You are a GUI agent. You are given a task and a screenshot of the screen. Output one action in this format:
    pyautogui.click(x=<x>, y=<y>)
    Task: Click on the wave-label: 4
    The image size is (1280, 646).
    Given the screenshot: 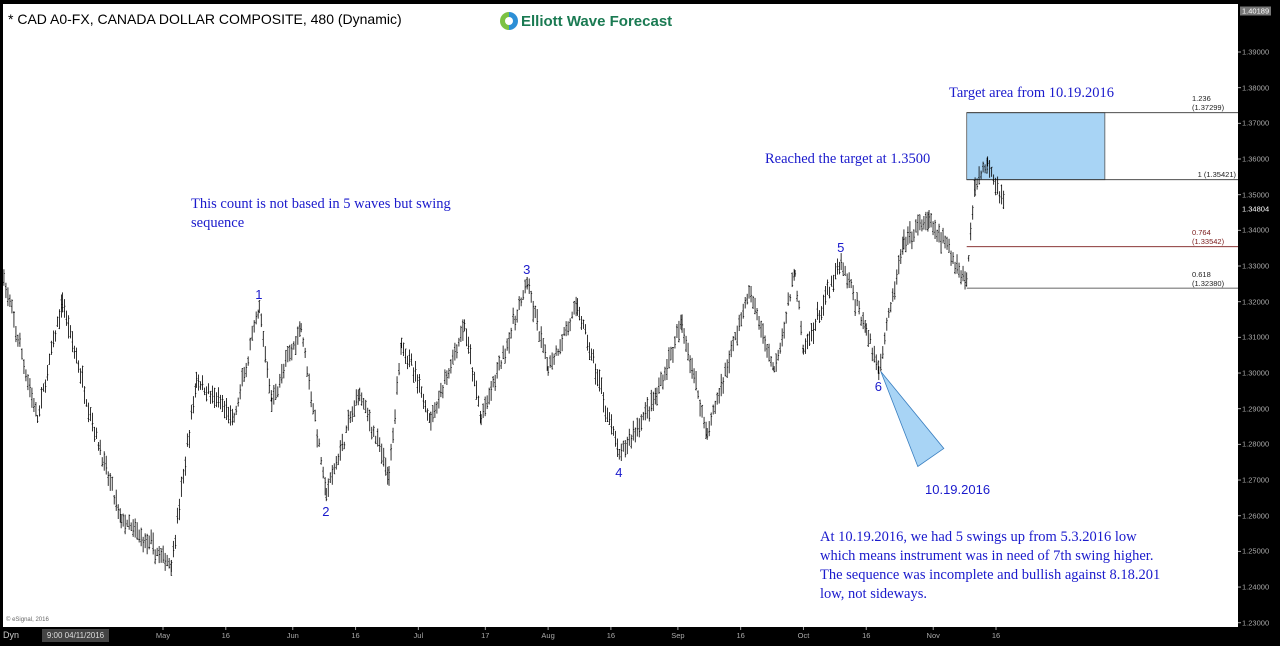 What is the action you would take?
    pyautogui.click(x=619, y=473)
    